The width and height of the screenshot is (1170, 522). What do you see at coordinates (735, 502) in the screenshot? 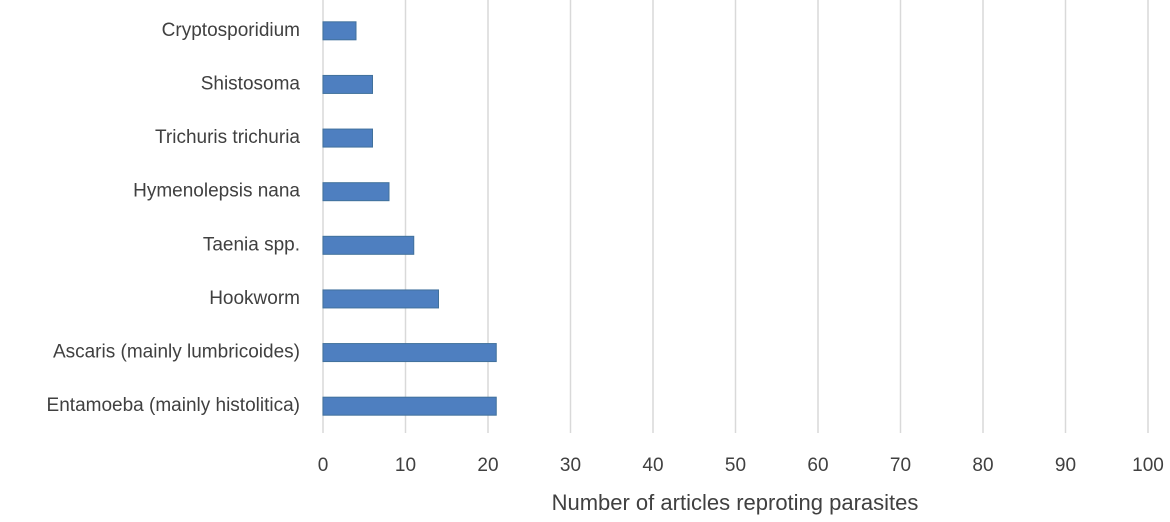
I see `x-axis-title: Number of articles reproting parasites` at bounding box center [735, 502].